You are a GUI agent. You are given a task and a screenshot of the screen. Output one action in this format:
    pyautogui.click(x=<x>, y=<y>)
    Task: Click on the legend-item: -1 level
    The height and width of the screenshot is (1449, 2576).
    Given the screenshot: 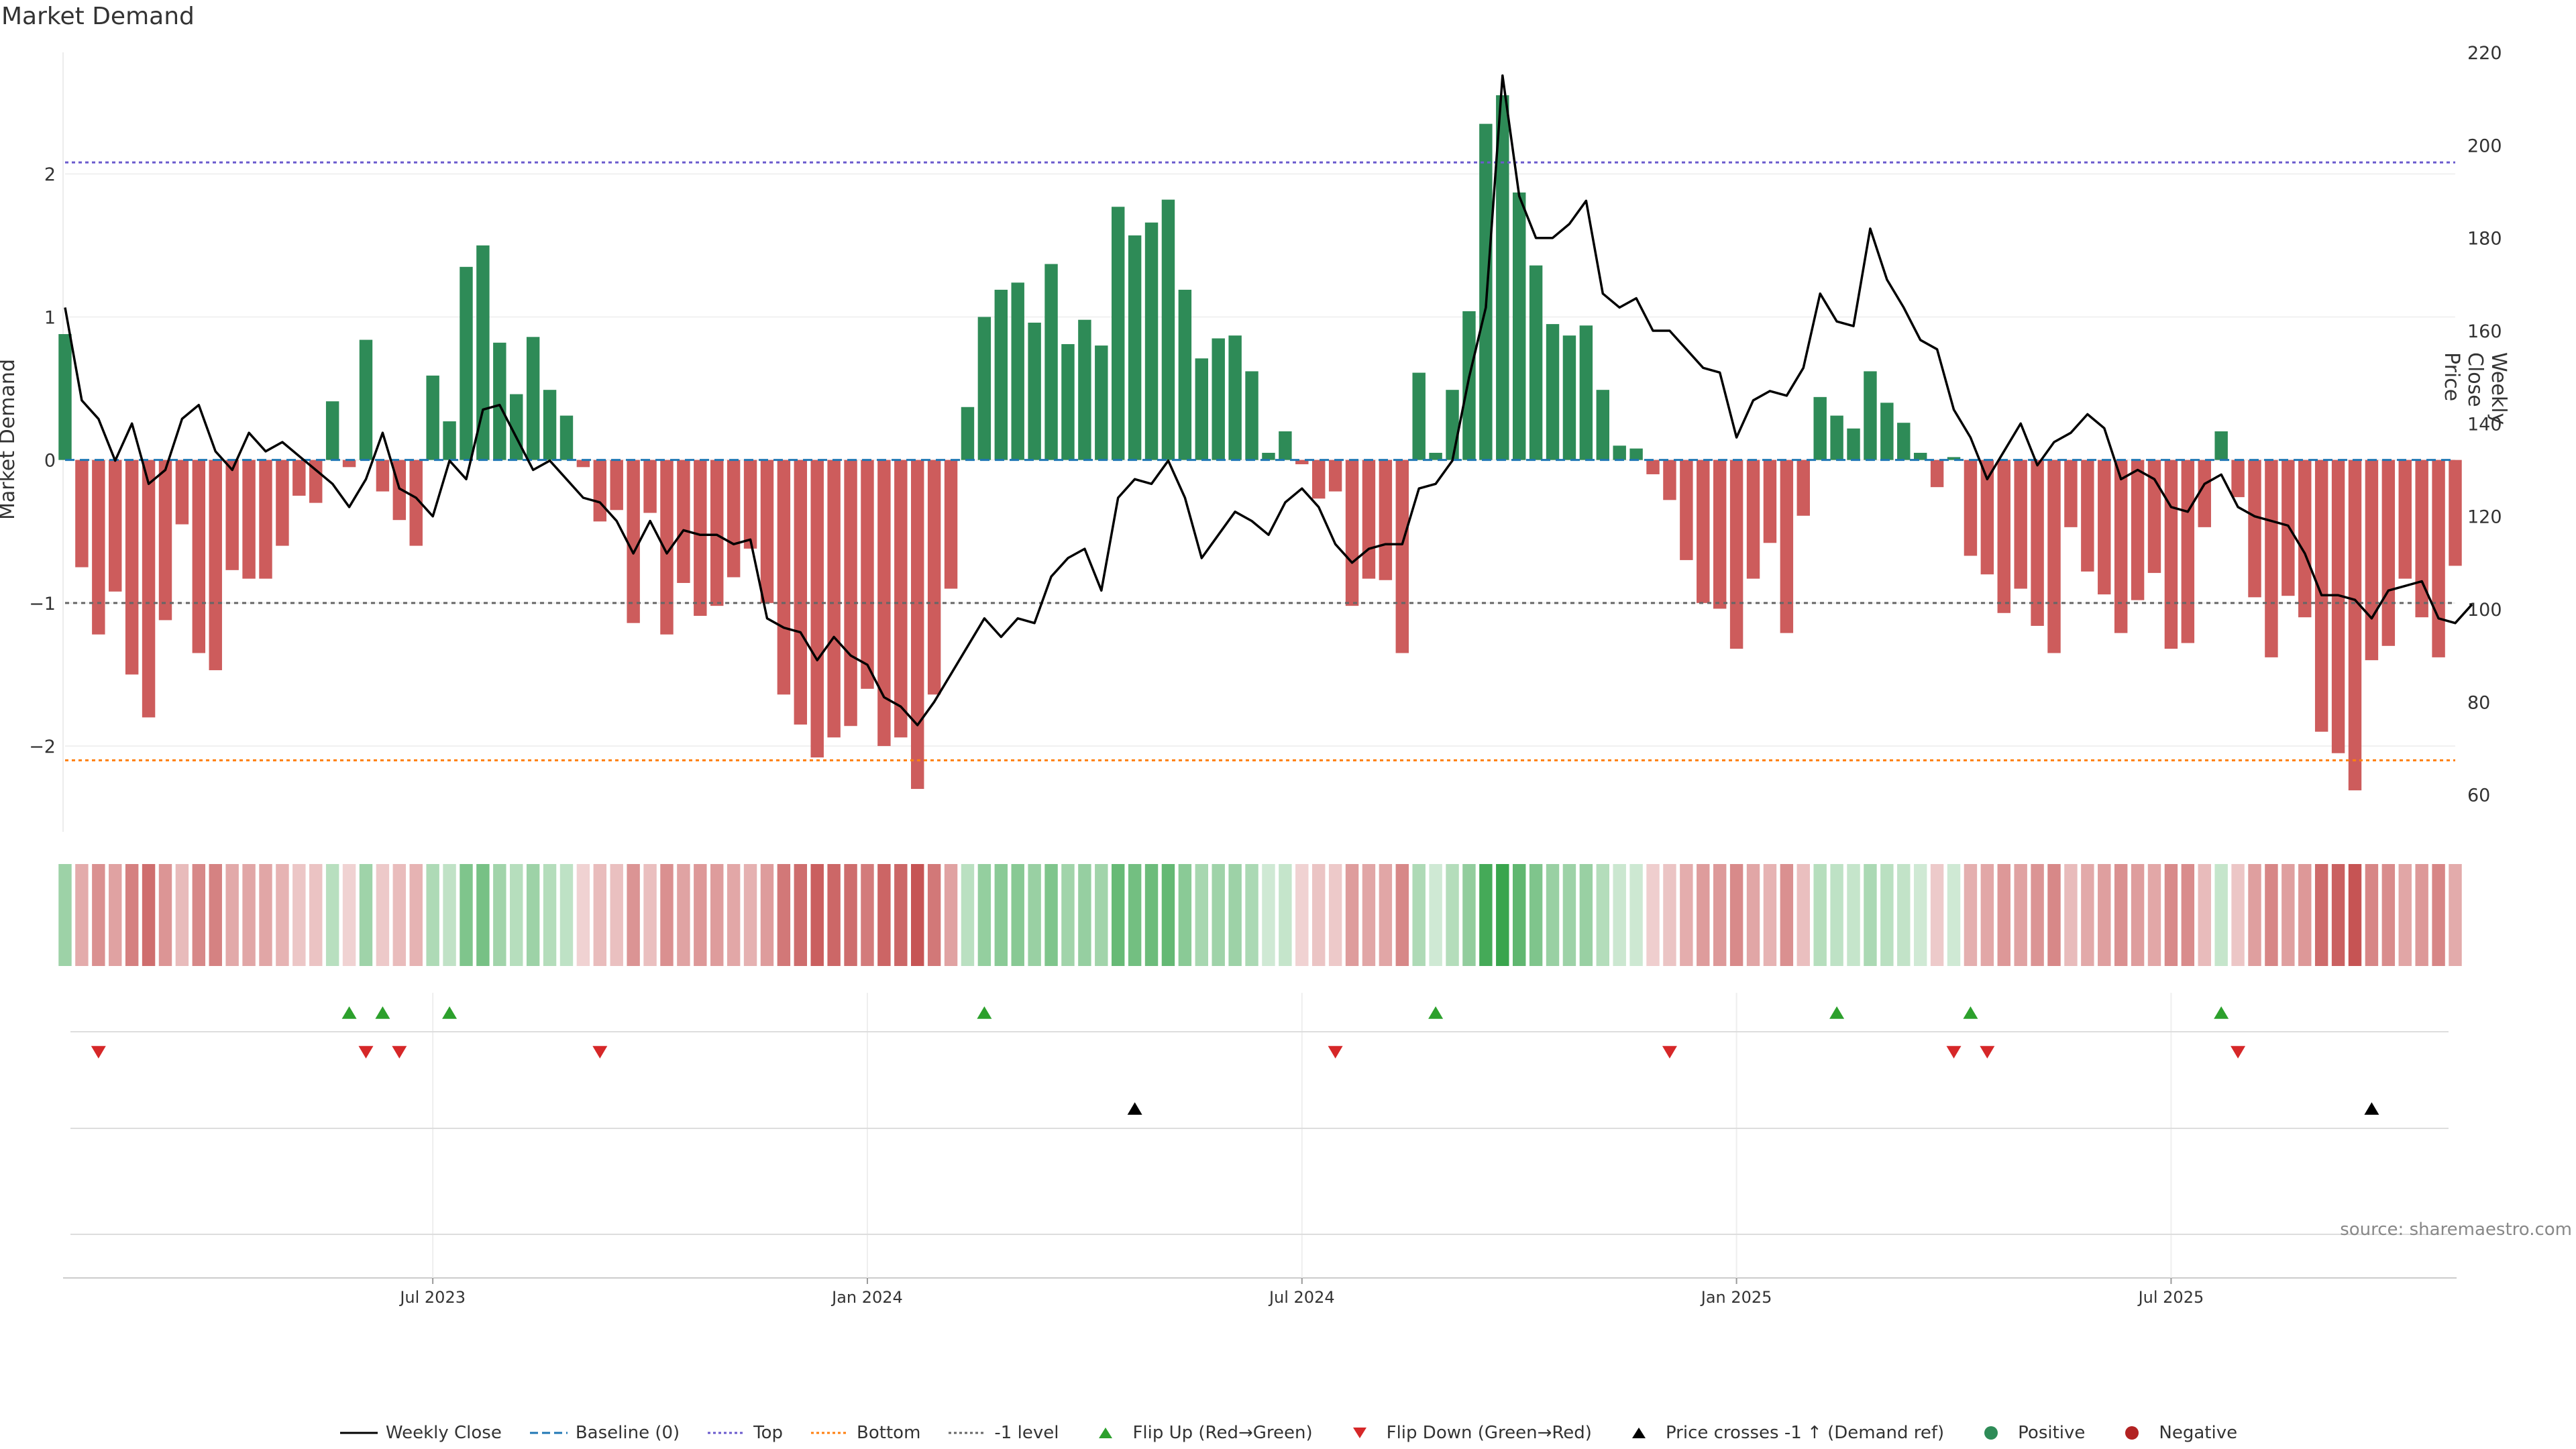 What is the action you would take?
    pyautogui.click(x=1003, y=1433)
    